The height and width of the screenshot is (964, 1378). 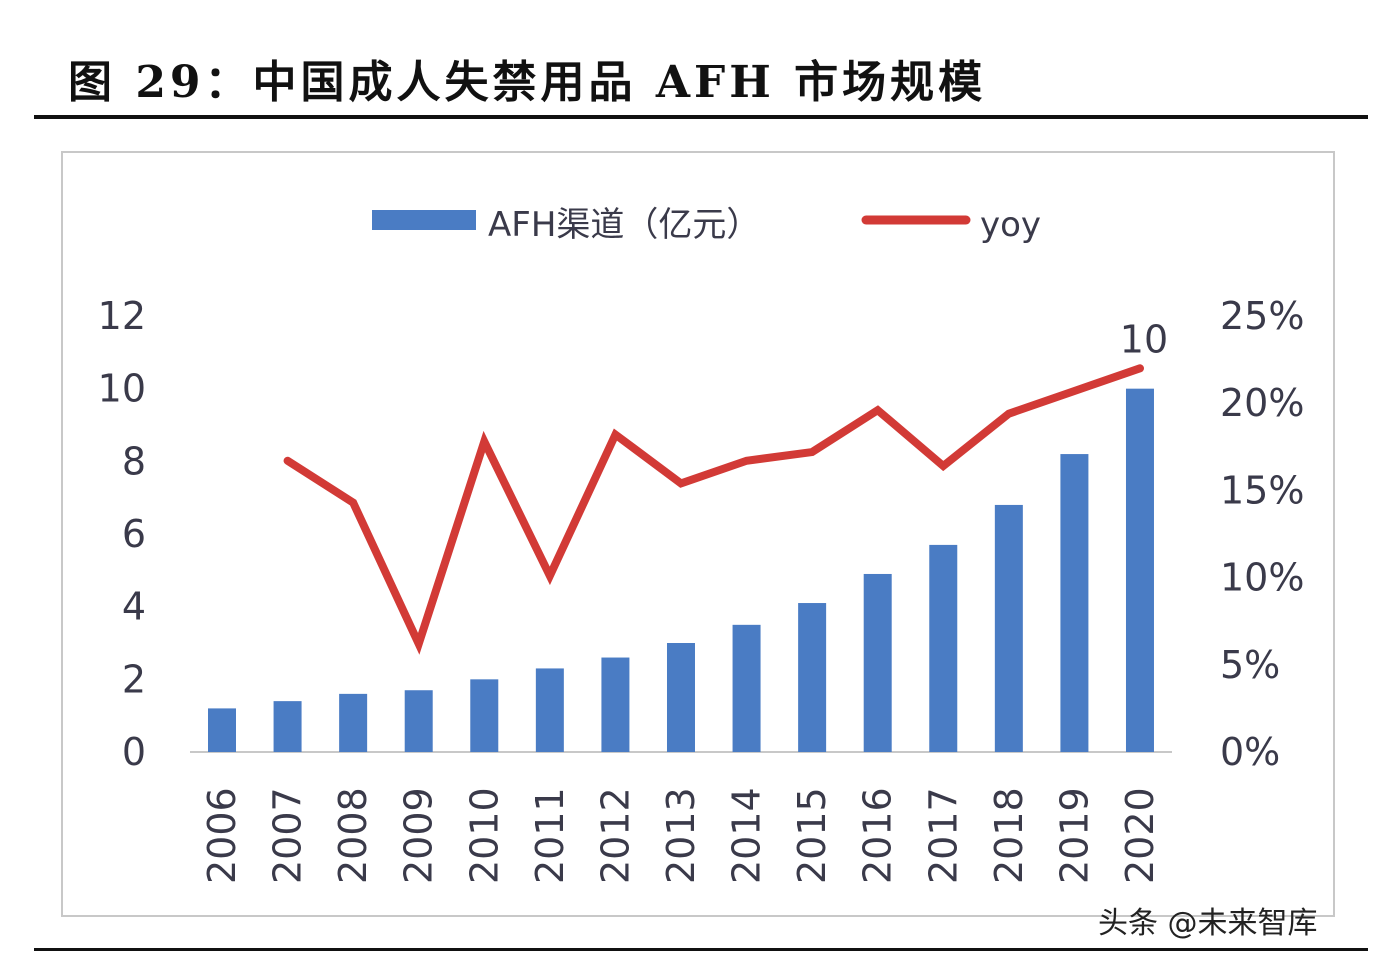 I want to click on x-tick-2017: 2017, so click(x=943, y=835).